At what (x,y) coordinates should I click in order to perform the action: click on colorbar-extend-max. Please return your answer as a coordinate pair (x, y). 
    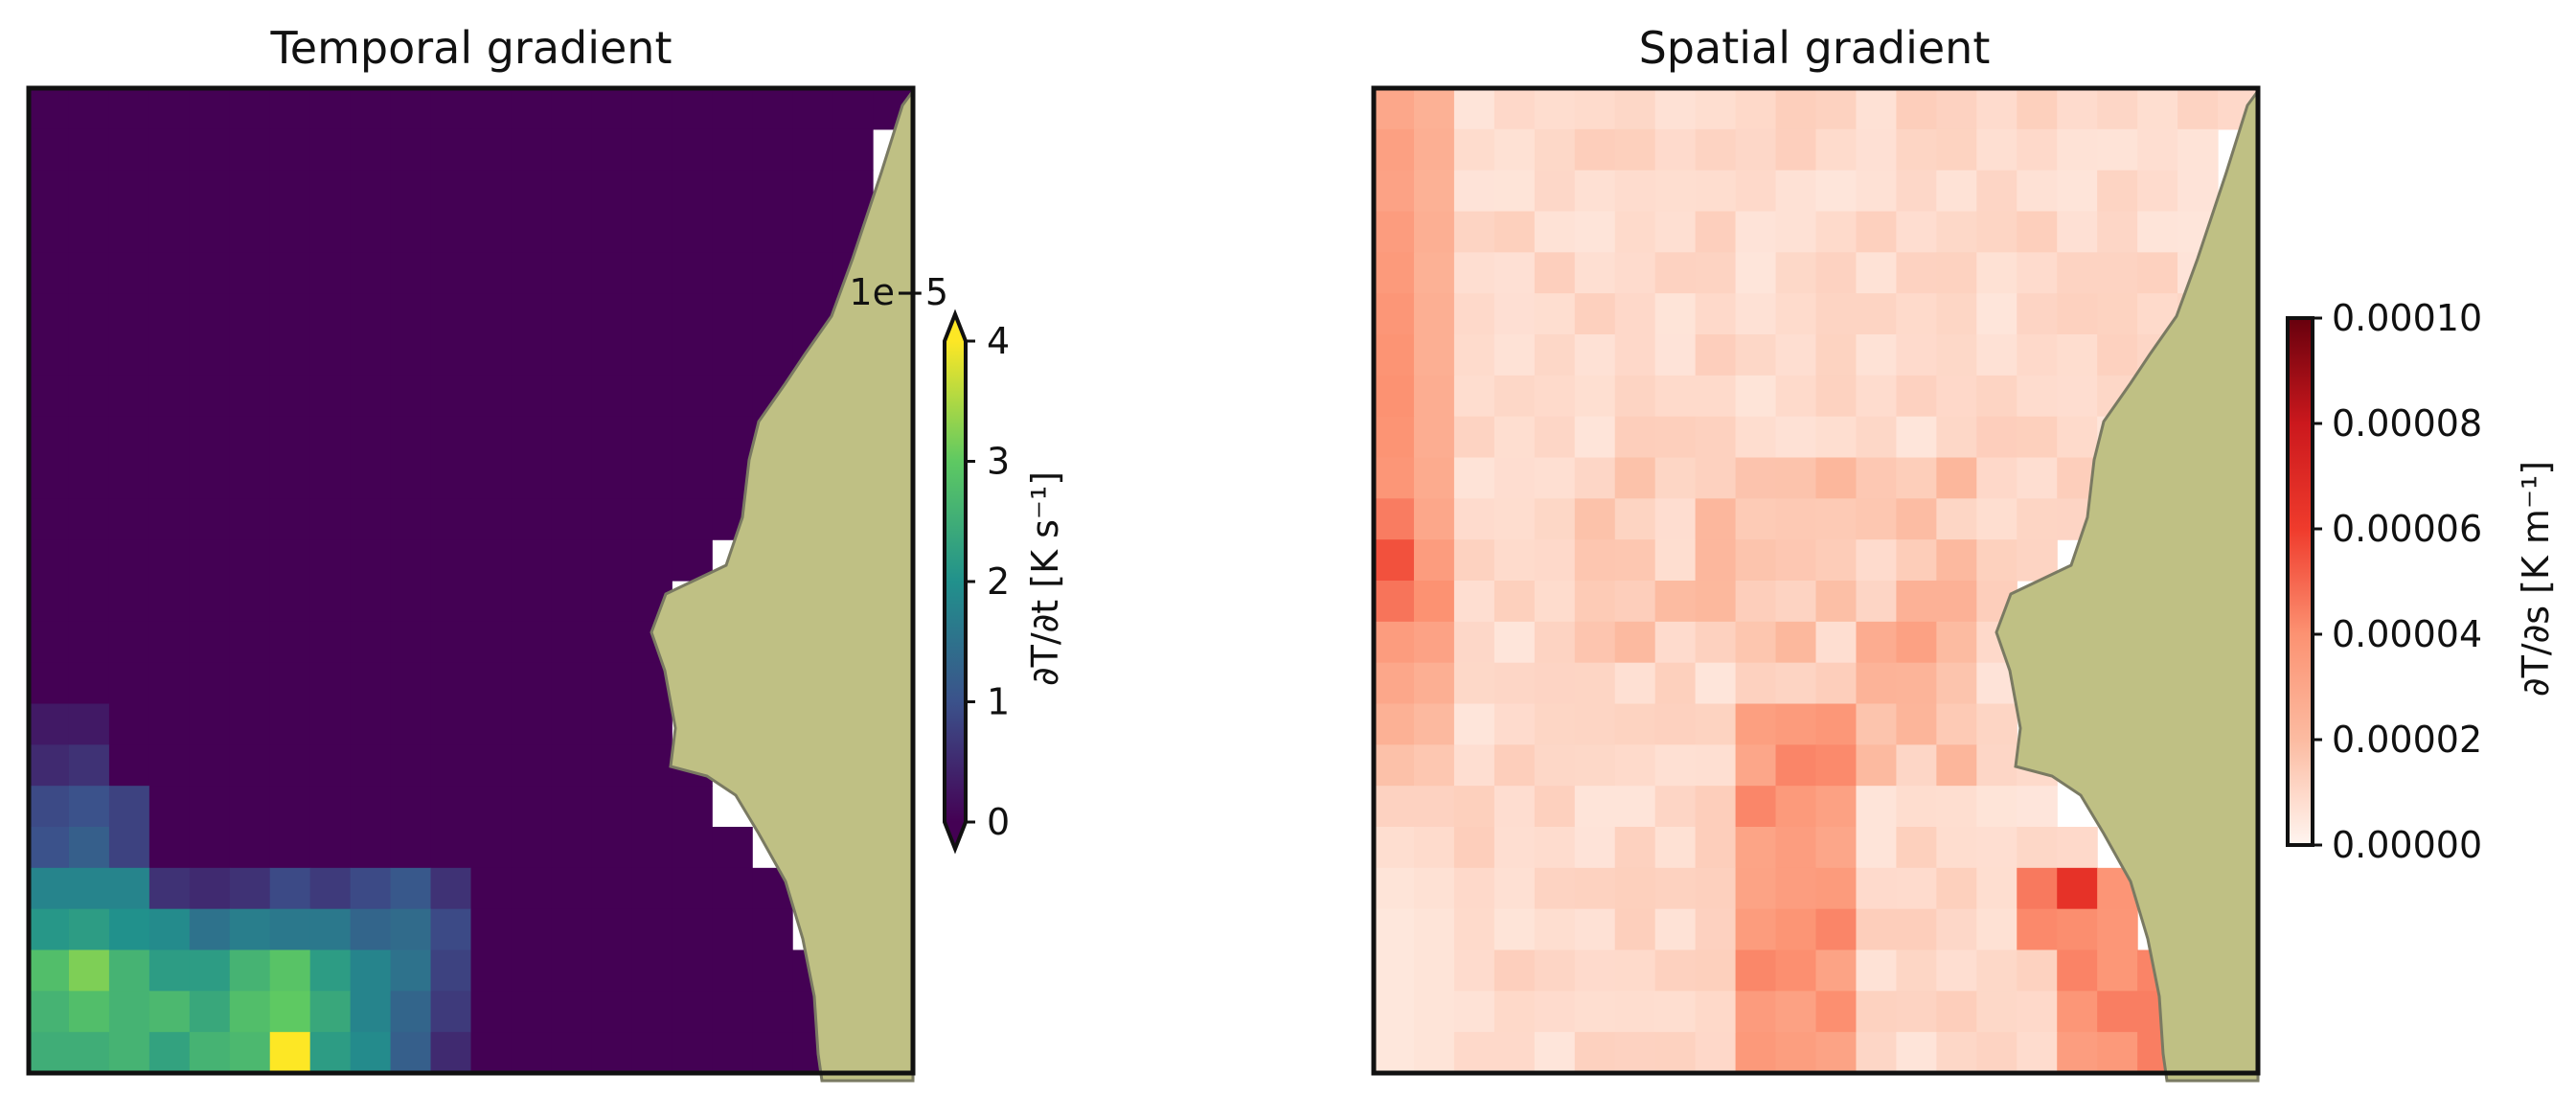
    Looking at the image, I should click on (955, 327).